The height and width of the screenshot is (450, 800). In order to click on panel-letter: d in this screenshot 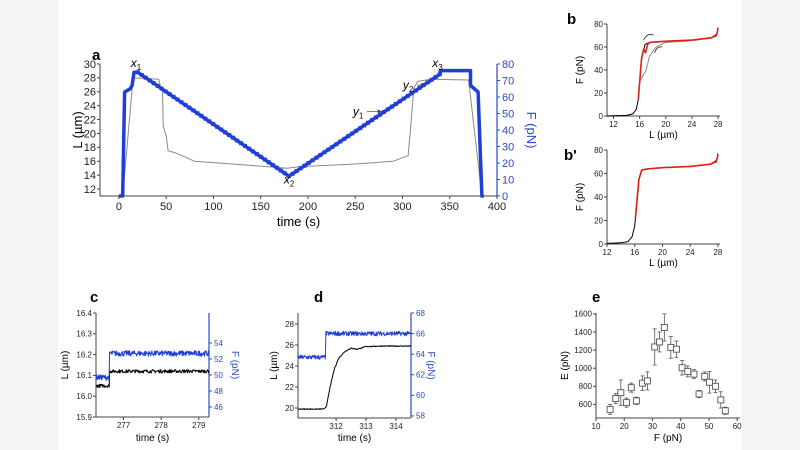, I will do `click(318, 297)`.